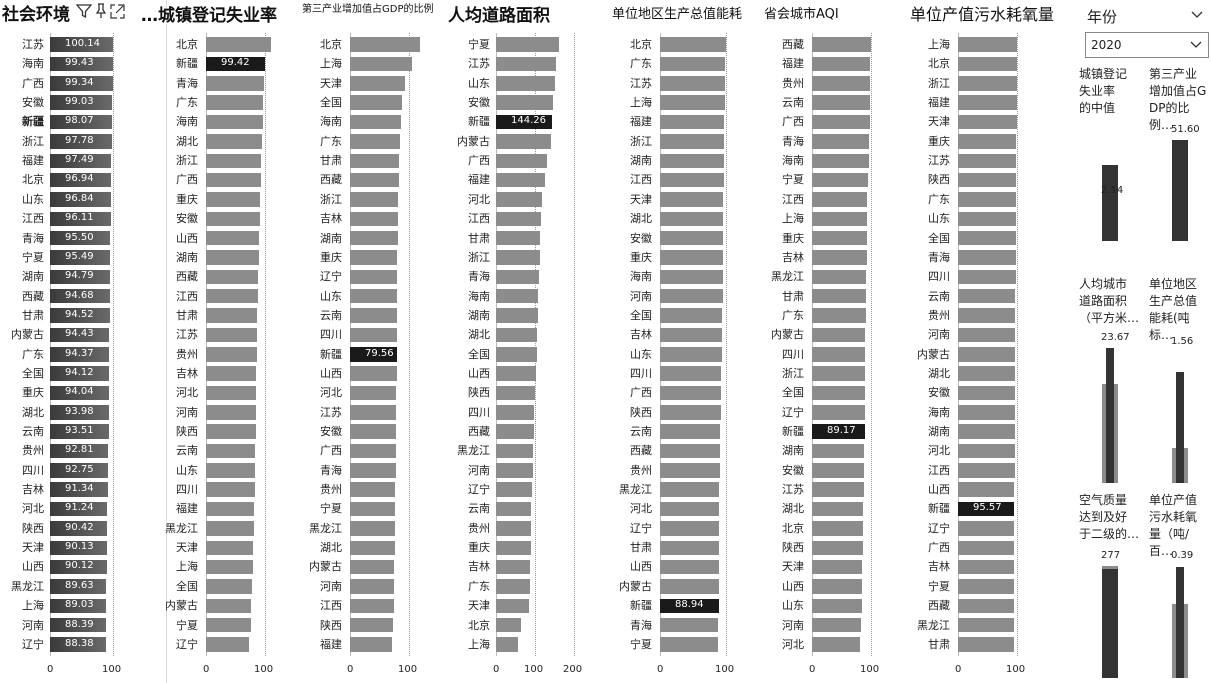 Image resolution: width=1211 pixels, height=683 pixels. What do you see at coordinates (1197, 15) in the screenshot?
I see `chevron-down-icon` at bounding box center [1197, 15].